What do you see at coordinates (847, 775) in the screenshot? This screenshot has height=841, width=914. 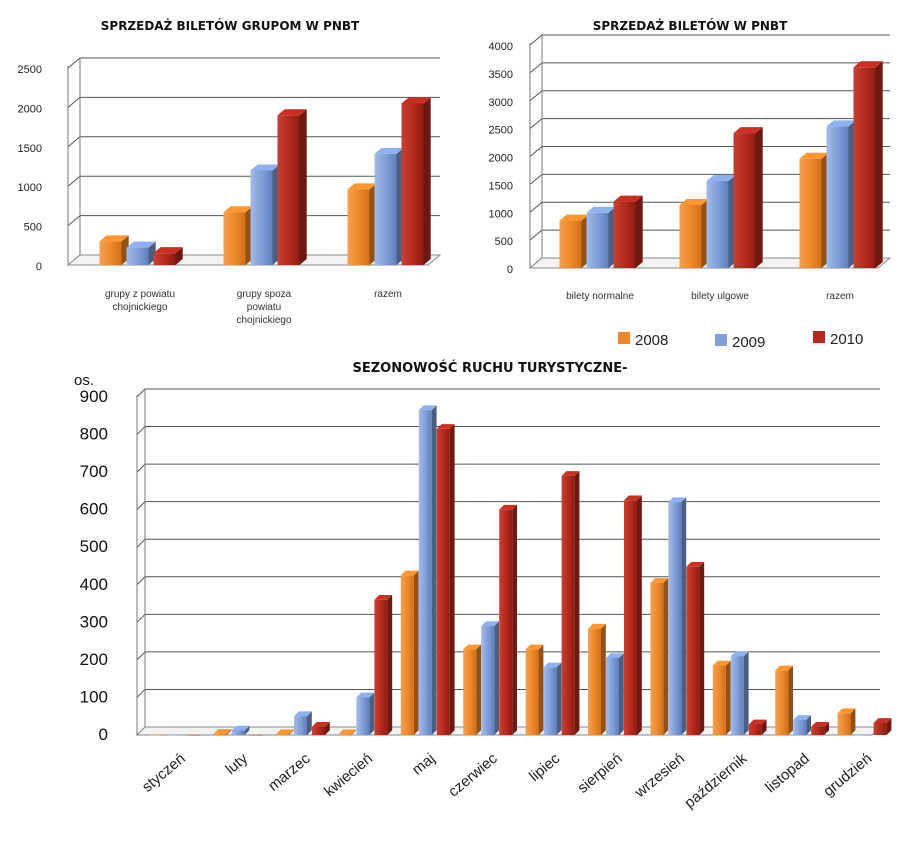 I see `chart3-category-label: grudzień` at bounding box center [847, 775].